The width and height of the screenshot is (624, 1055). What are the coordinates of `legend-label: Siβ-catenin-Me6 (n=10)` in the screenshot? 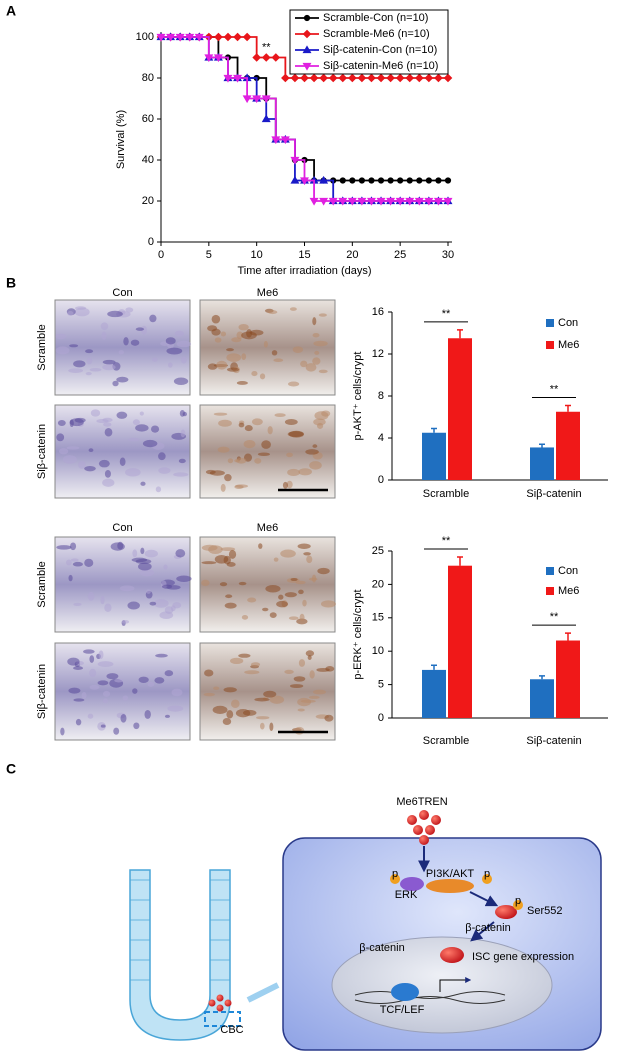 It's located at (380, 66).